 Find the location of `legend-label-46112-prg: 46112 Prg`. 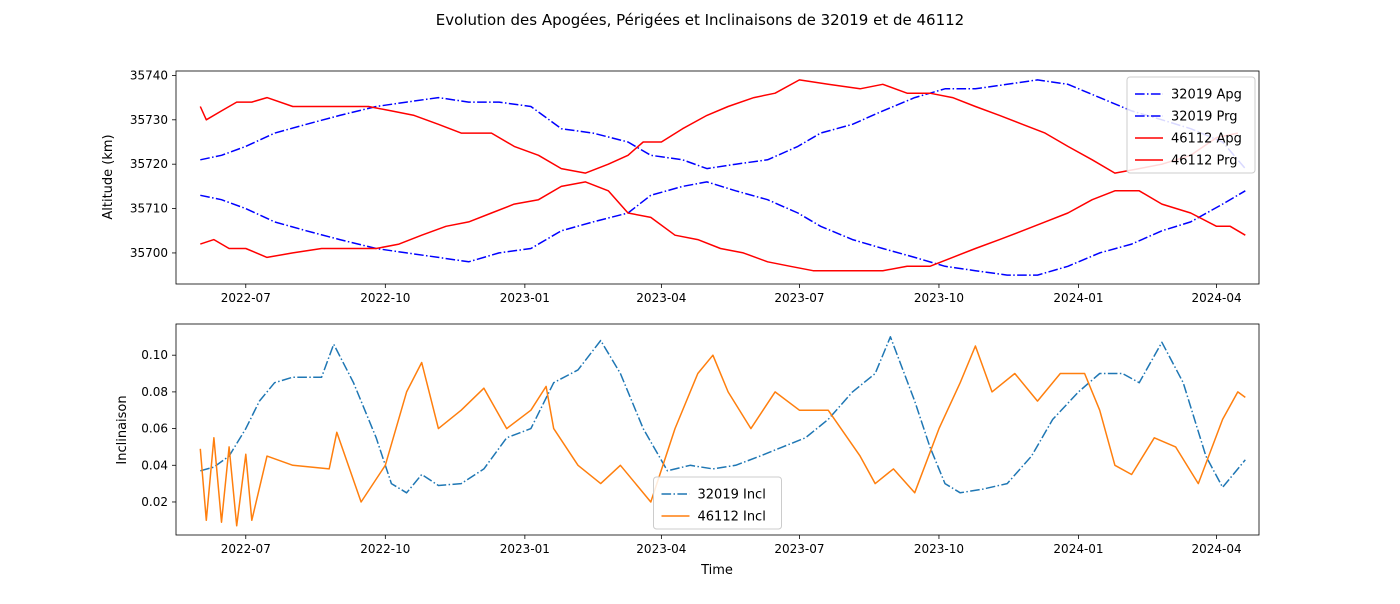

legend-label-46112-prg: 46112 Prg is located at coordinates (1204, 161).